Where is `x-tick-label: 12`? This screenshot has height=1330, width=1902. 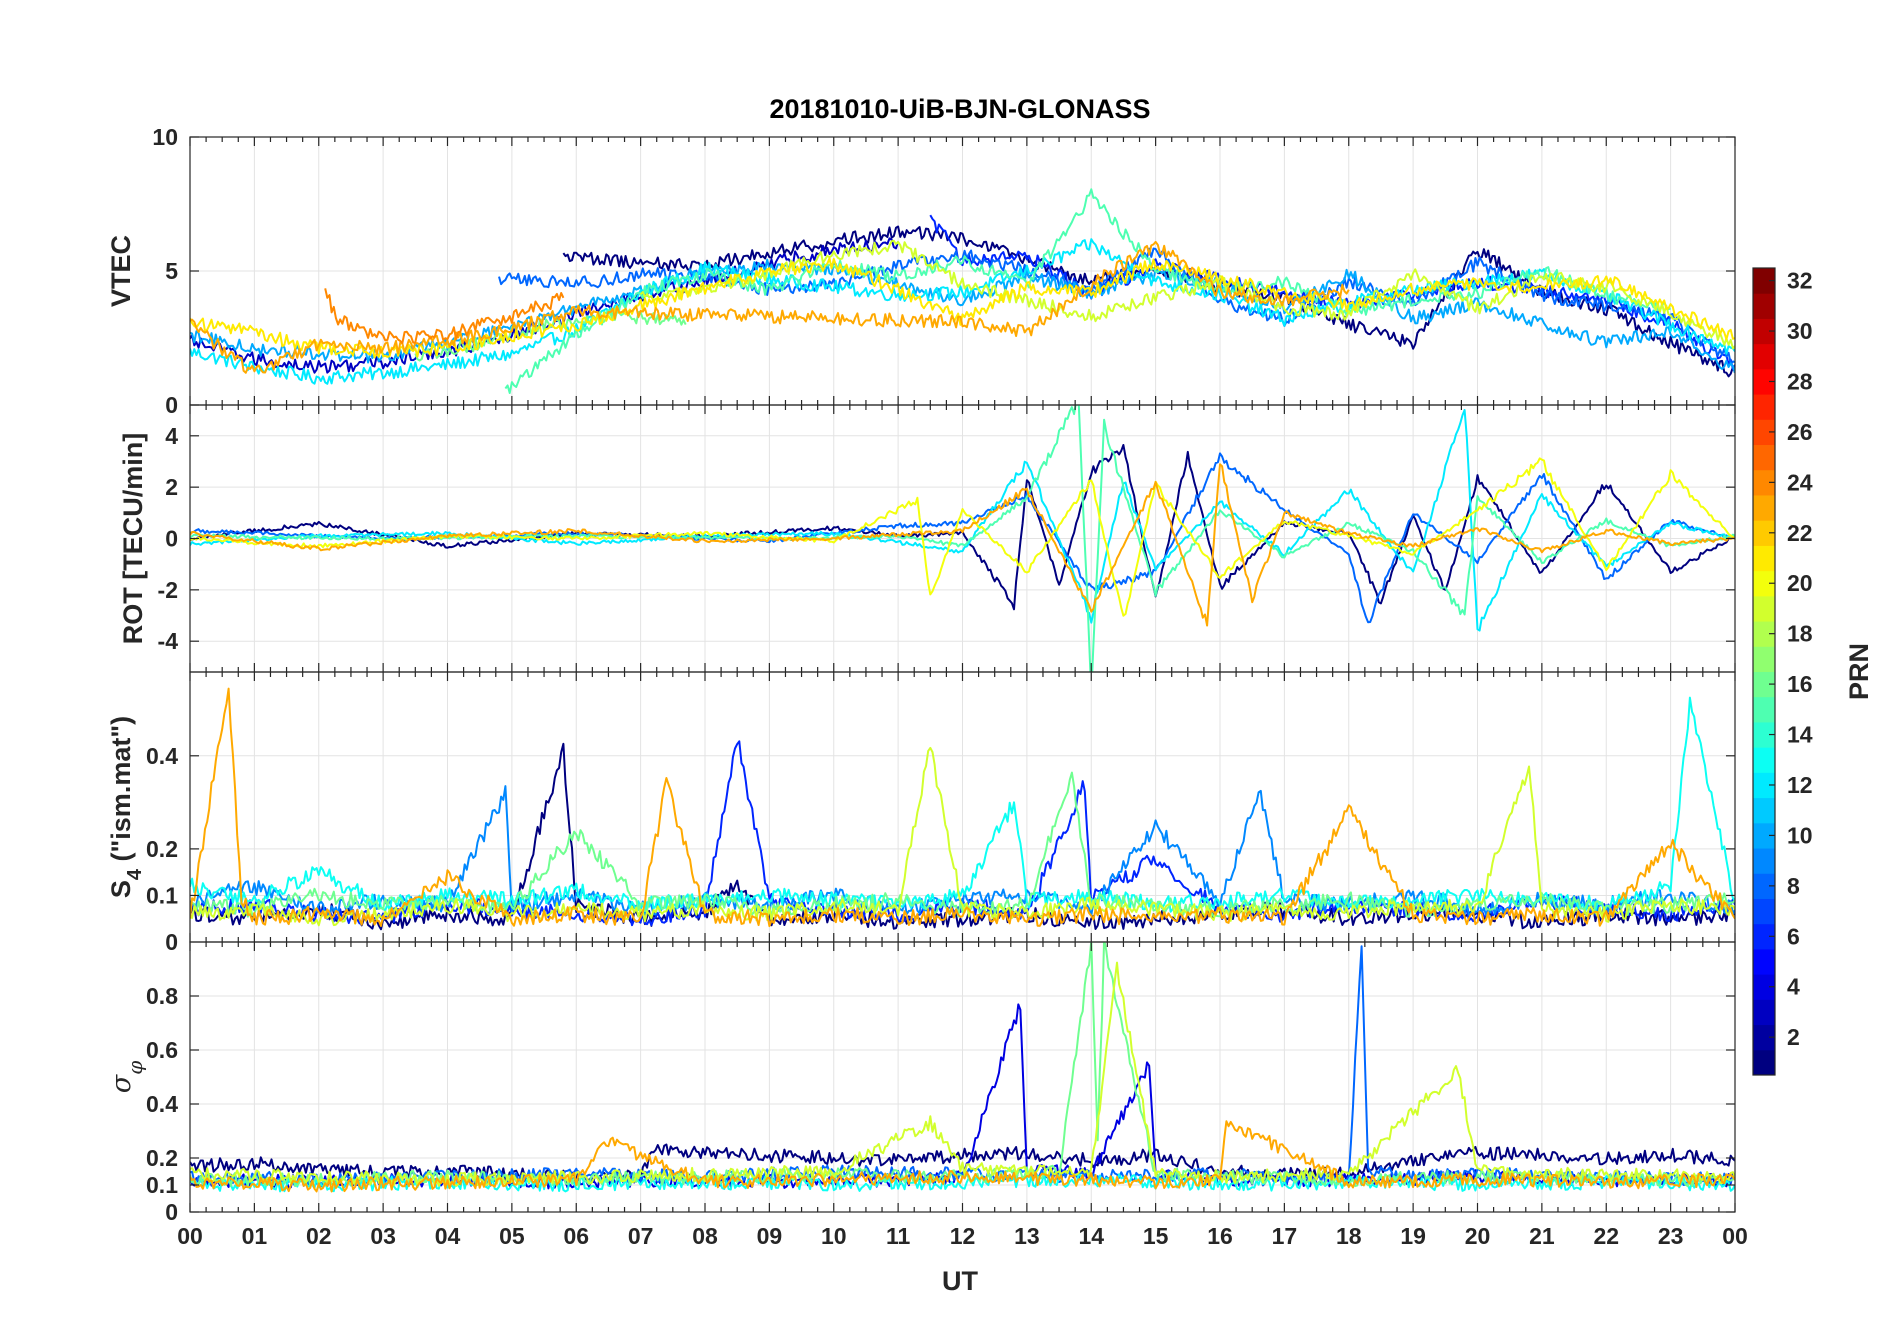 x-tick-label: 12 is located at coordinates (963, 1236).